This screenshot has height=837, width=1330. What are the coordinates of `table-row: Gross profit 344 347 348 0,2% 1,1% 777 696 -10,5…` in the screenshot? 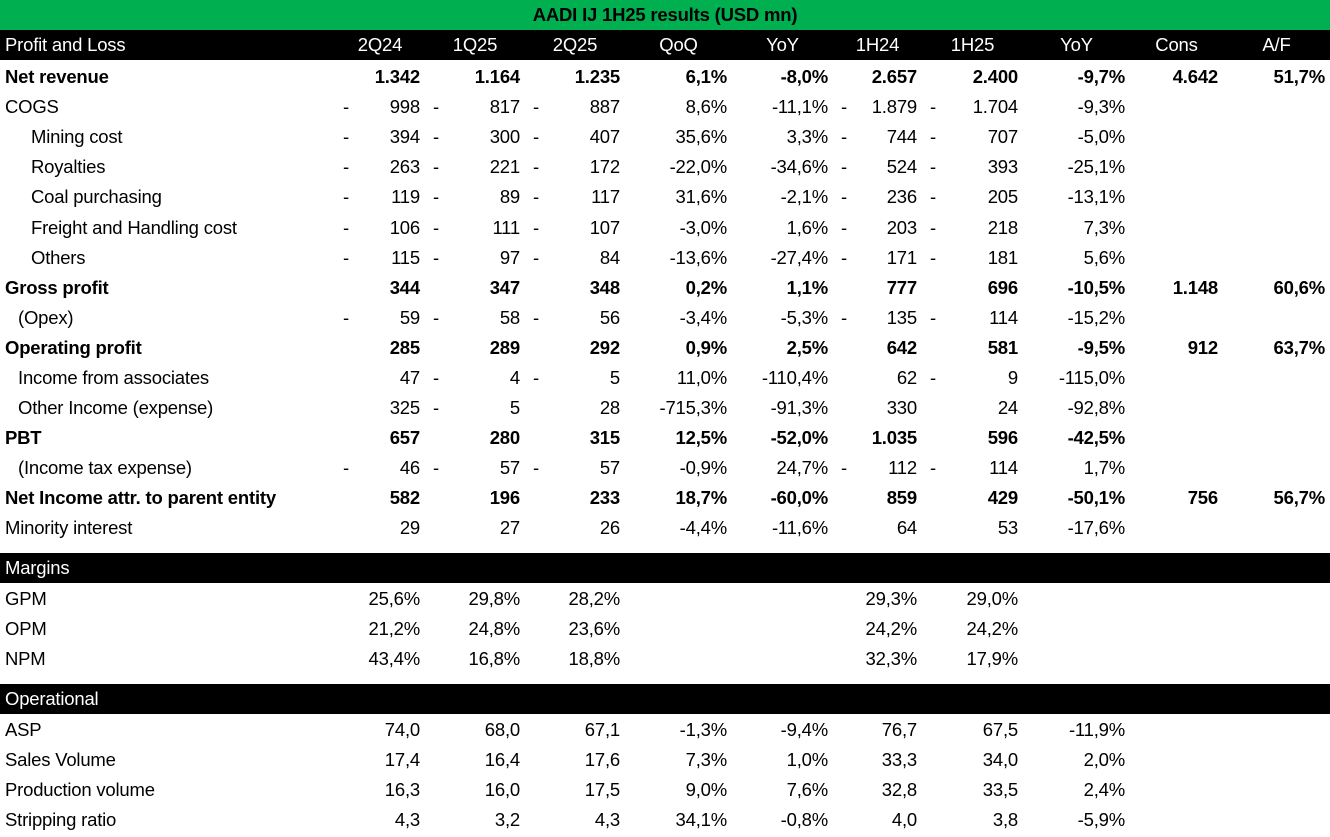 It's located at (665, 288).